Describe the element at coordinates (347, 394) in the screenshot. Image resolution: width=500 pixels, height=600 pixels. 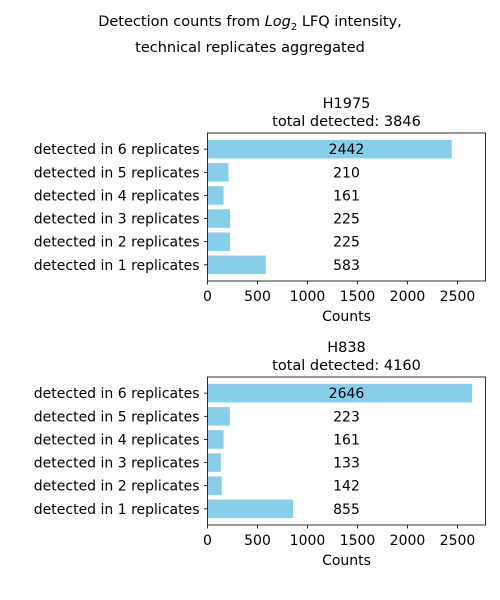
I see `data-label: 2646` at that location.